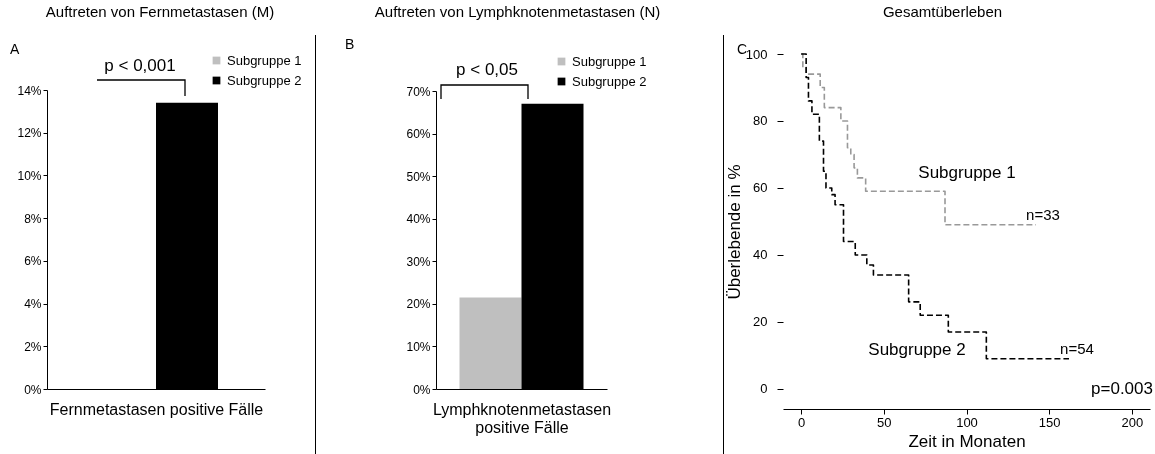 This screenshot has width=1155, height=454. I want to click on y-tick-label: 80, so click(760, 121).